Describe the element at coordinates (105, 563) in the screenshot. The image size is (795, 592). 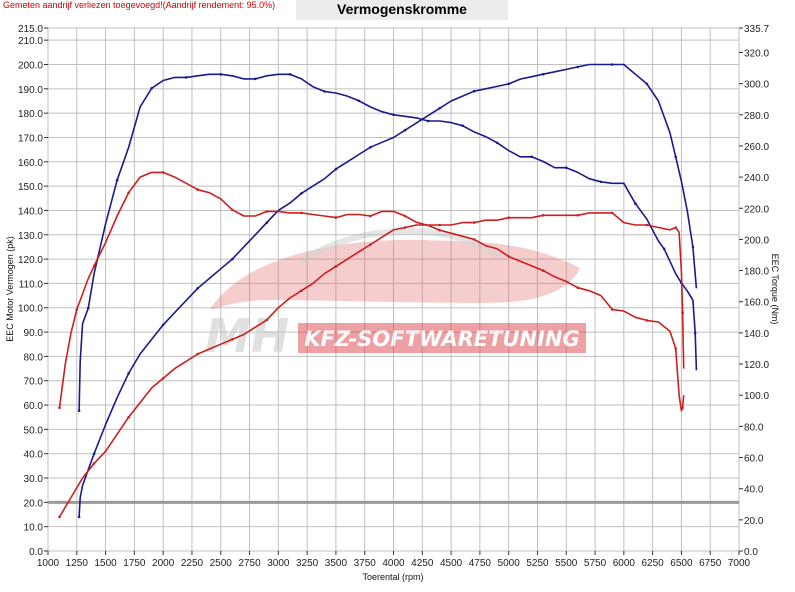
I see `x-tick-label: 1500` at that location.